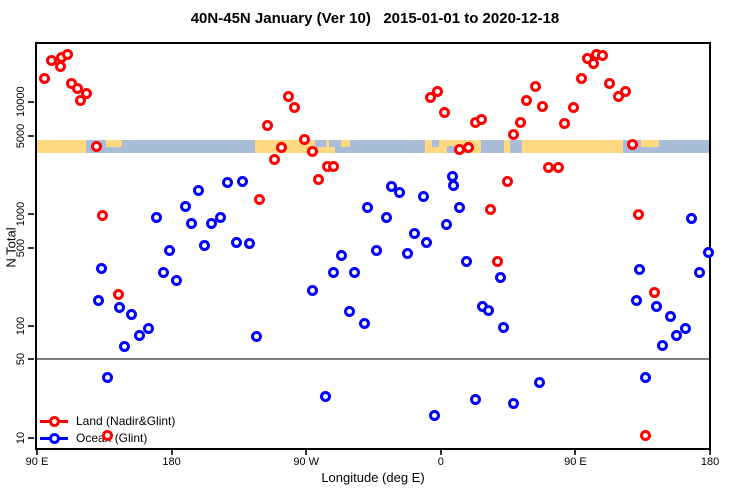  What do you see at coordinates (11, 247) in the screenshot?
I see `y-axis-title: N Total` at bounding box center [11, 247].